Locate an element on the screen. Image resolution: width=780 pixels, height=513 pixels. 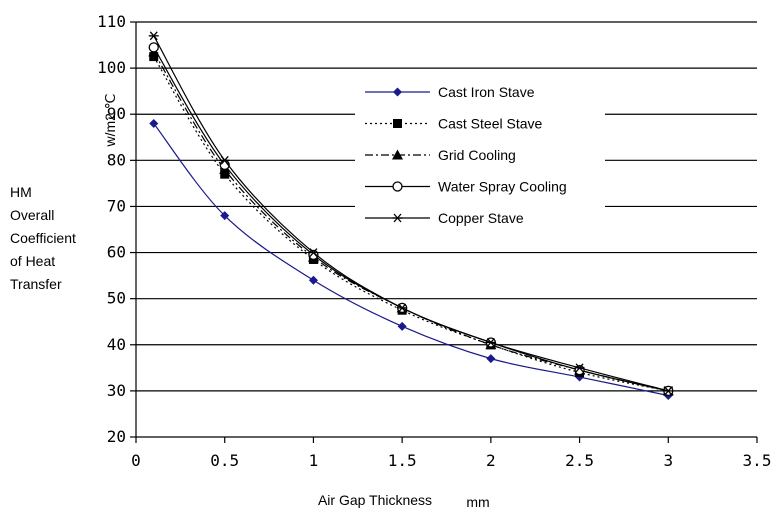
y-axis-label-line: Coefficient is located at coordinates (43, 238).